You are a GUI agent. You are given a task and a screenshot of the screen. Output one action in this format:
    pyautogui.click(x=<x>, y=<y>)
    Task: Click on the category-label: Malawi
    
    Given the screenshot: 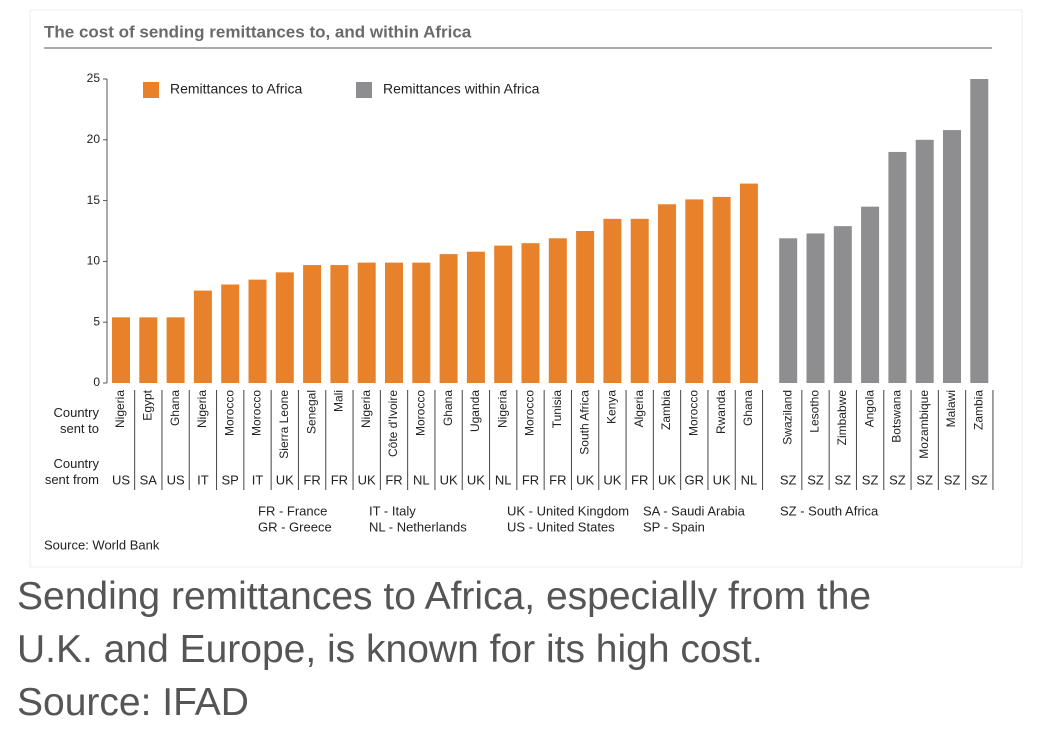 What is the action you would take?
    pyautogui.click(x=951, y=408)
    